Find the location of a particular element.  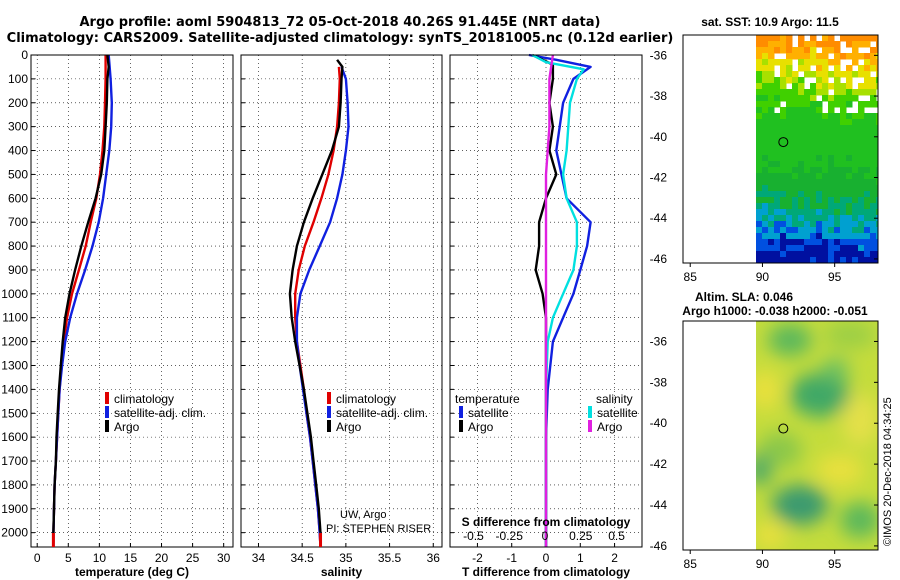

secondary-axis-label: S difference from climatology is located at coordinates (546, 522).